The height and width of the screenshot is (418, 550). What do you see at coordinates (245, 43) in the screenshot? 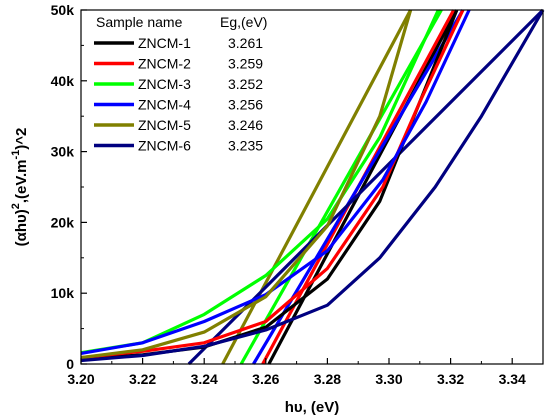
I see `legend-value: 3.261` at bounding box center [245, 43].